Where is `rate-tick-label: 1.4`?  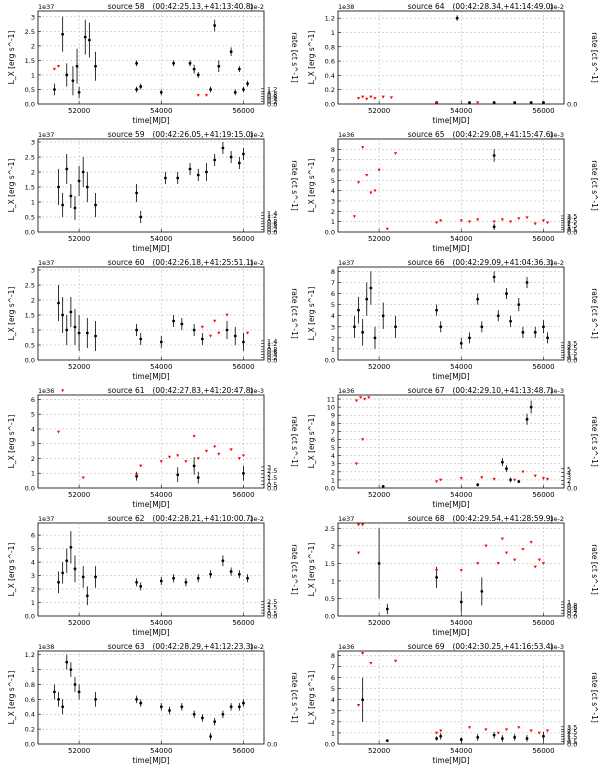 rate-tick-label: 1.4 is located at coordinates (272, 341).